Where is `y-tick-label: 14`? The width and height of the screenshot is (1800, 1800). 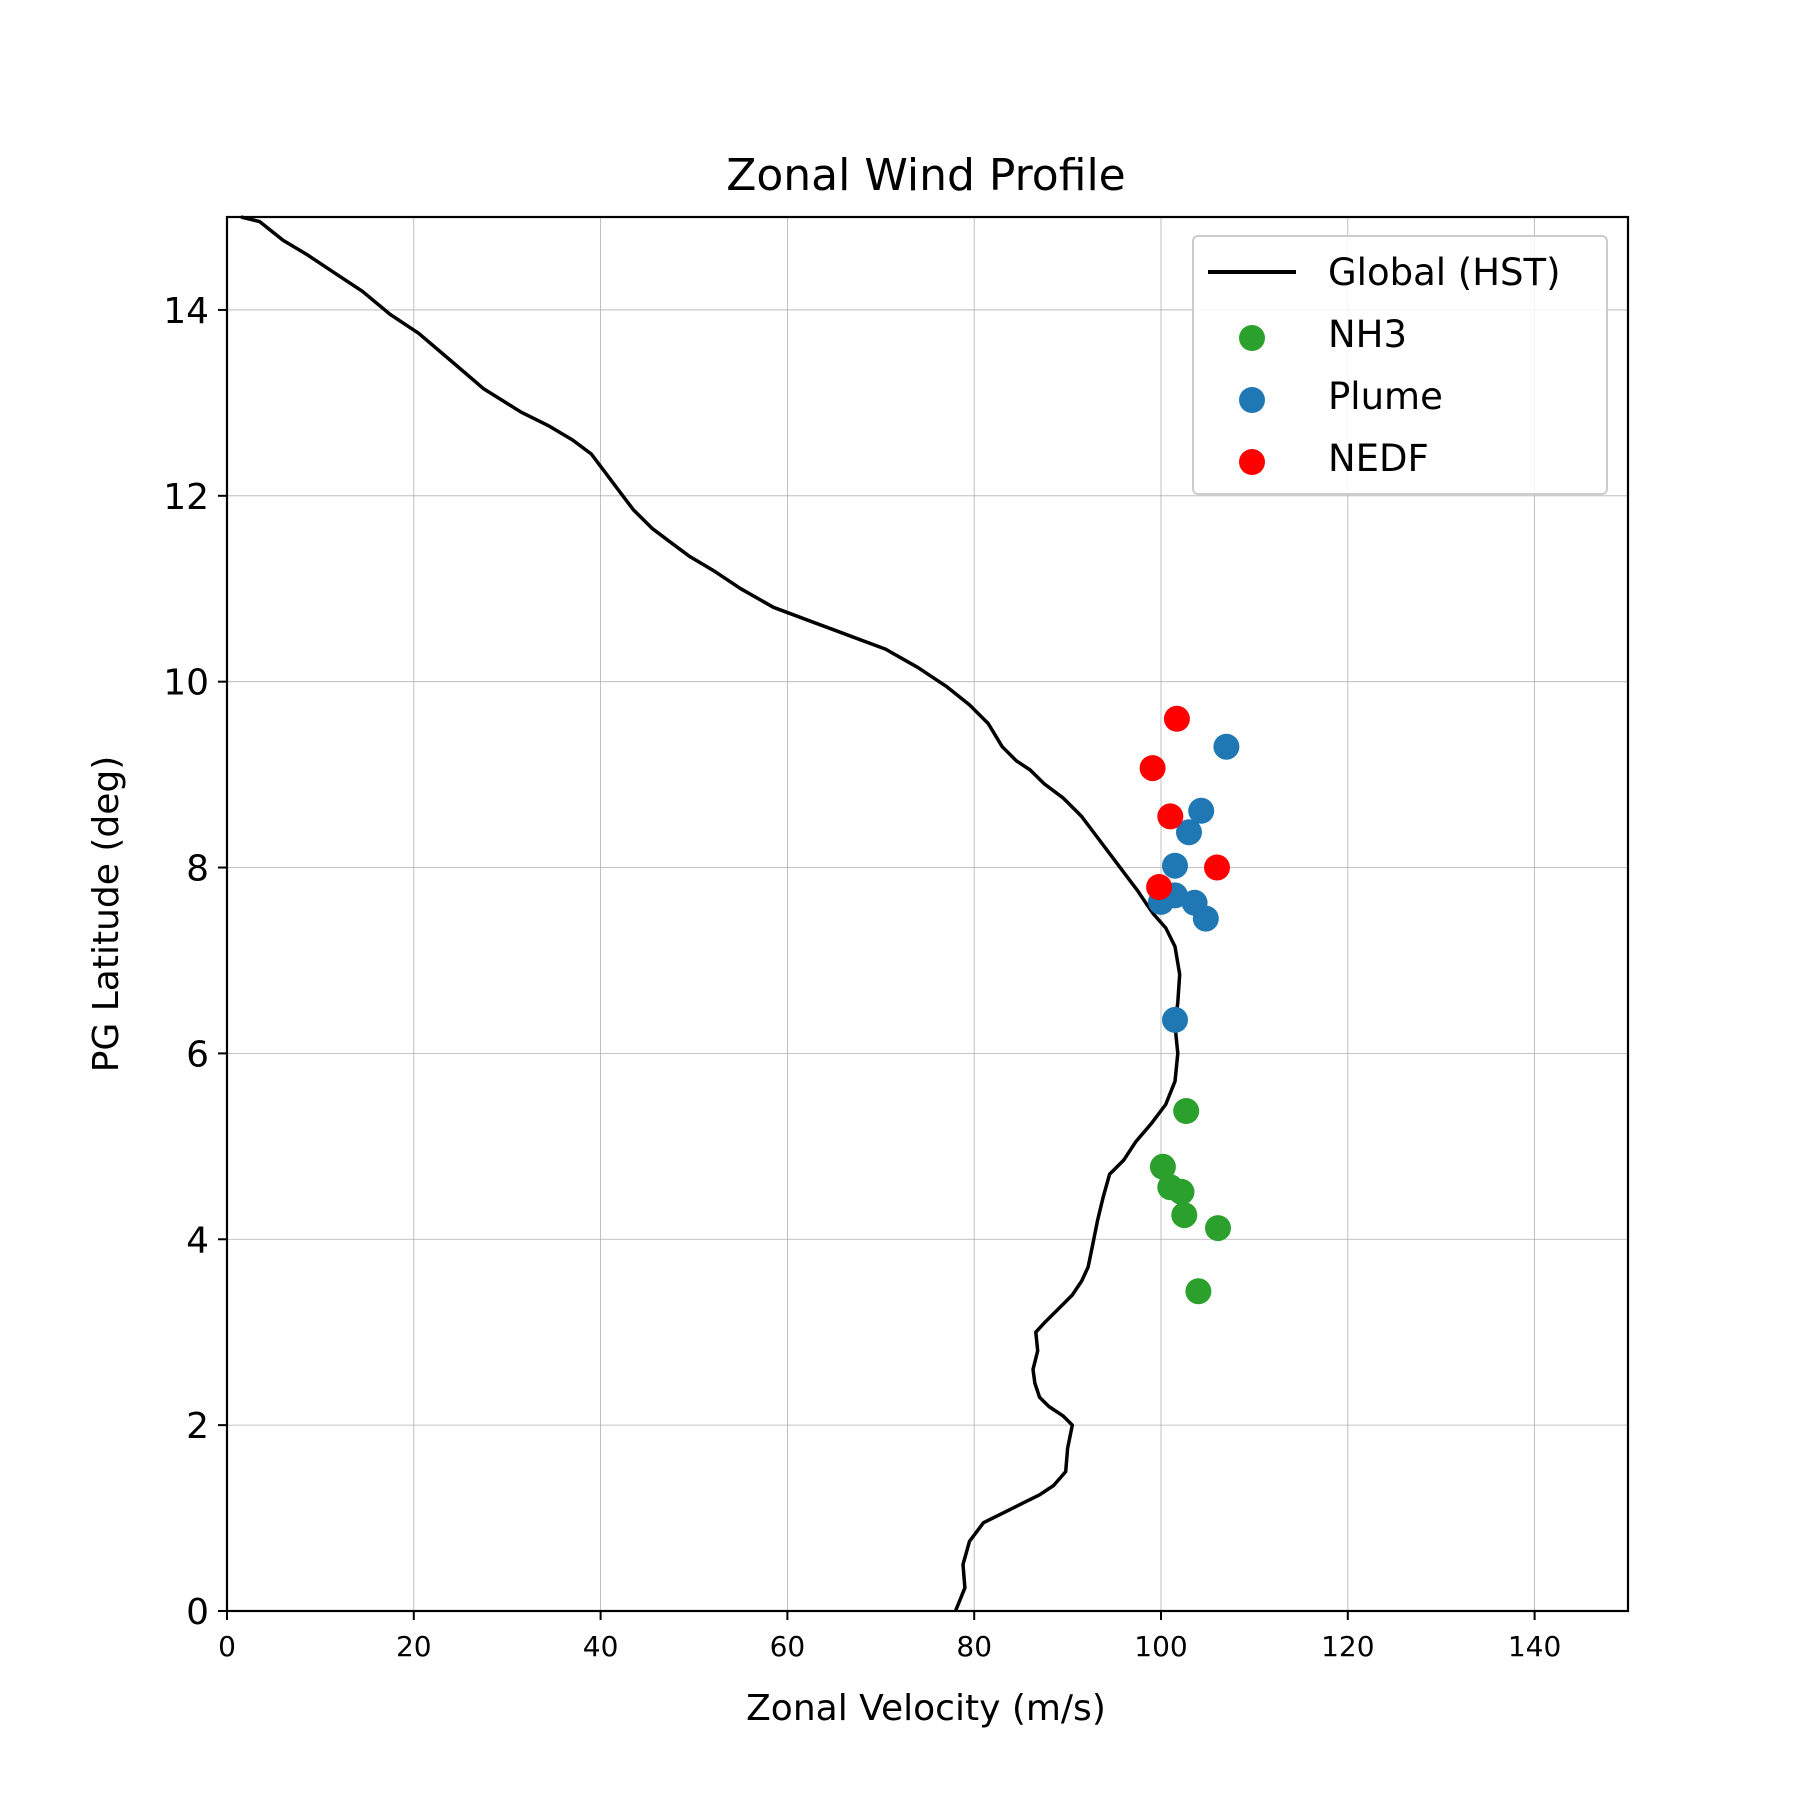
y-tick-label: 14 is located at coordinates (186, 311).